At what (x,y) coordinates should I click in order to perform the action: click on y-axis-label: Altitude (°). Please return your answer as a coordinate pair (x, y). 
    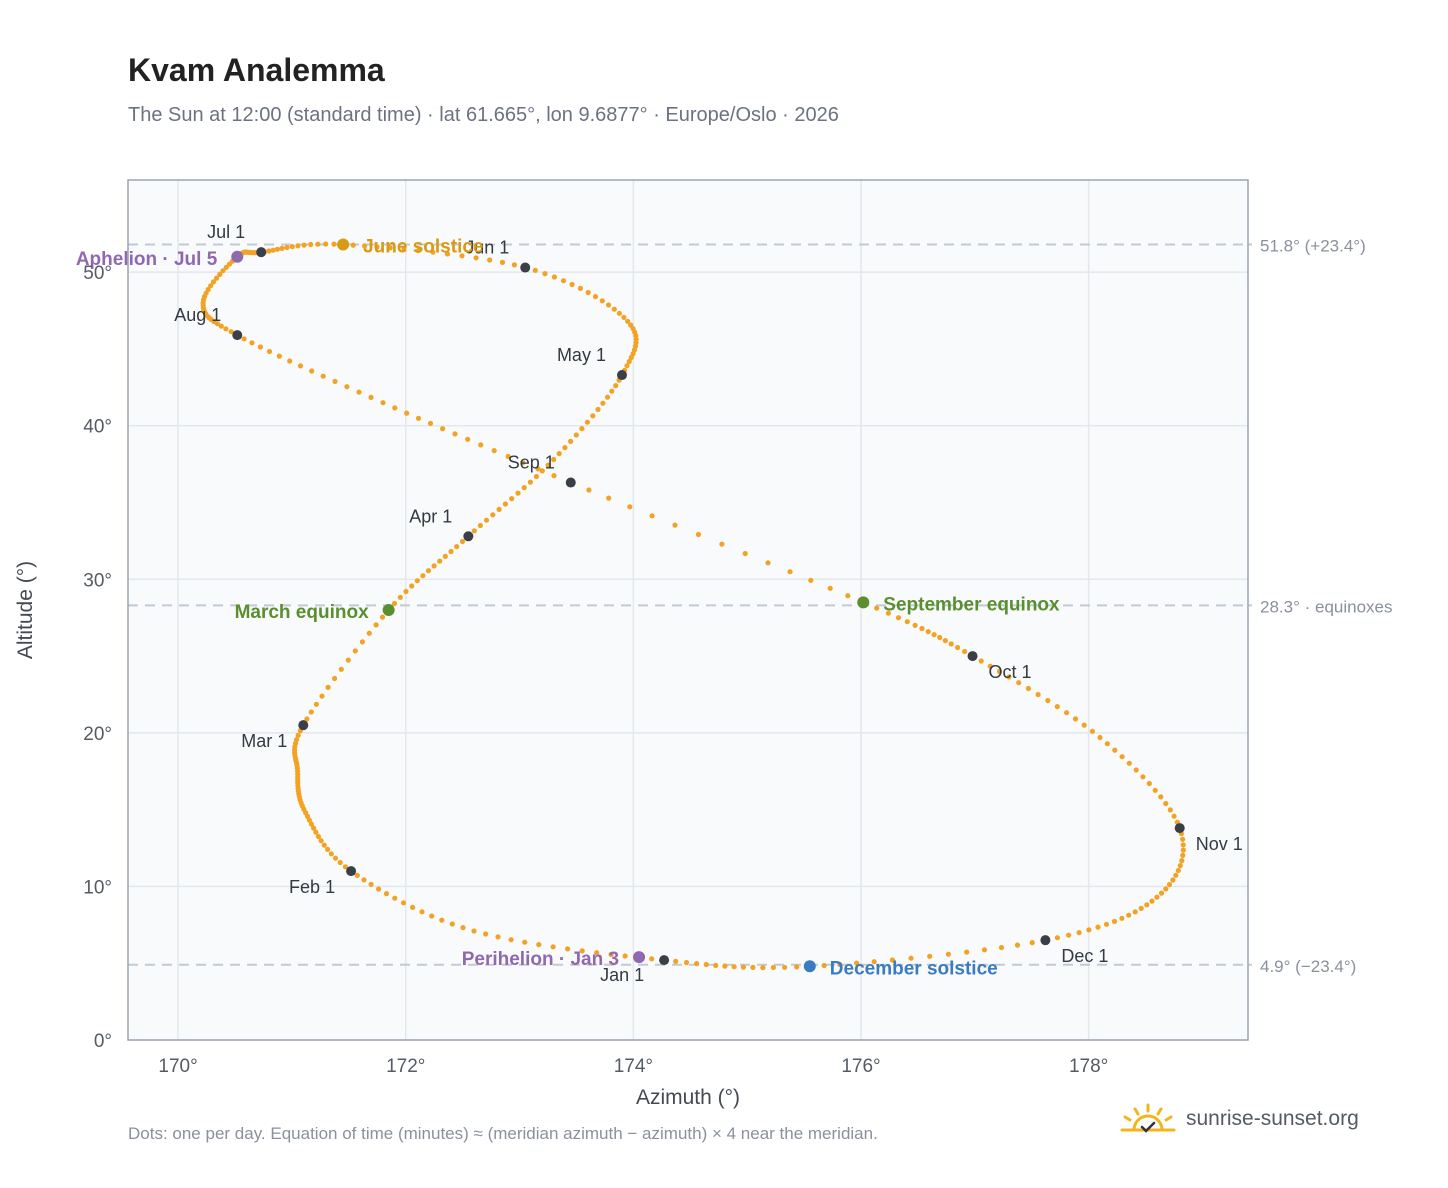
    Looking at the image, I should click on (25, 610).